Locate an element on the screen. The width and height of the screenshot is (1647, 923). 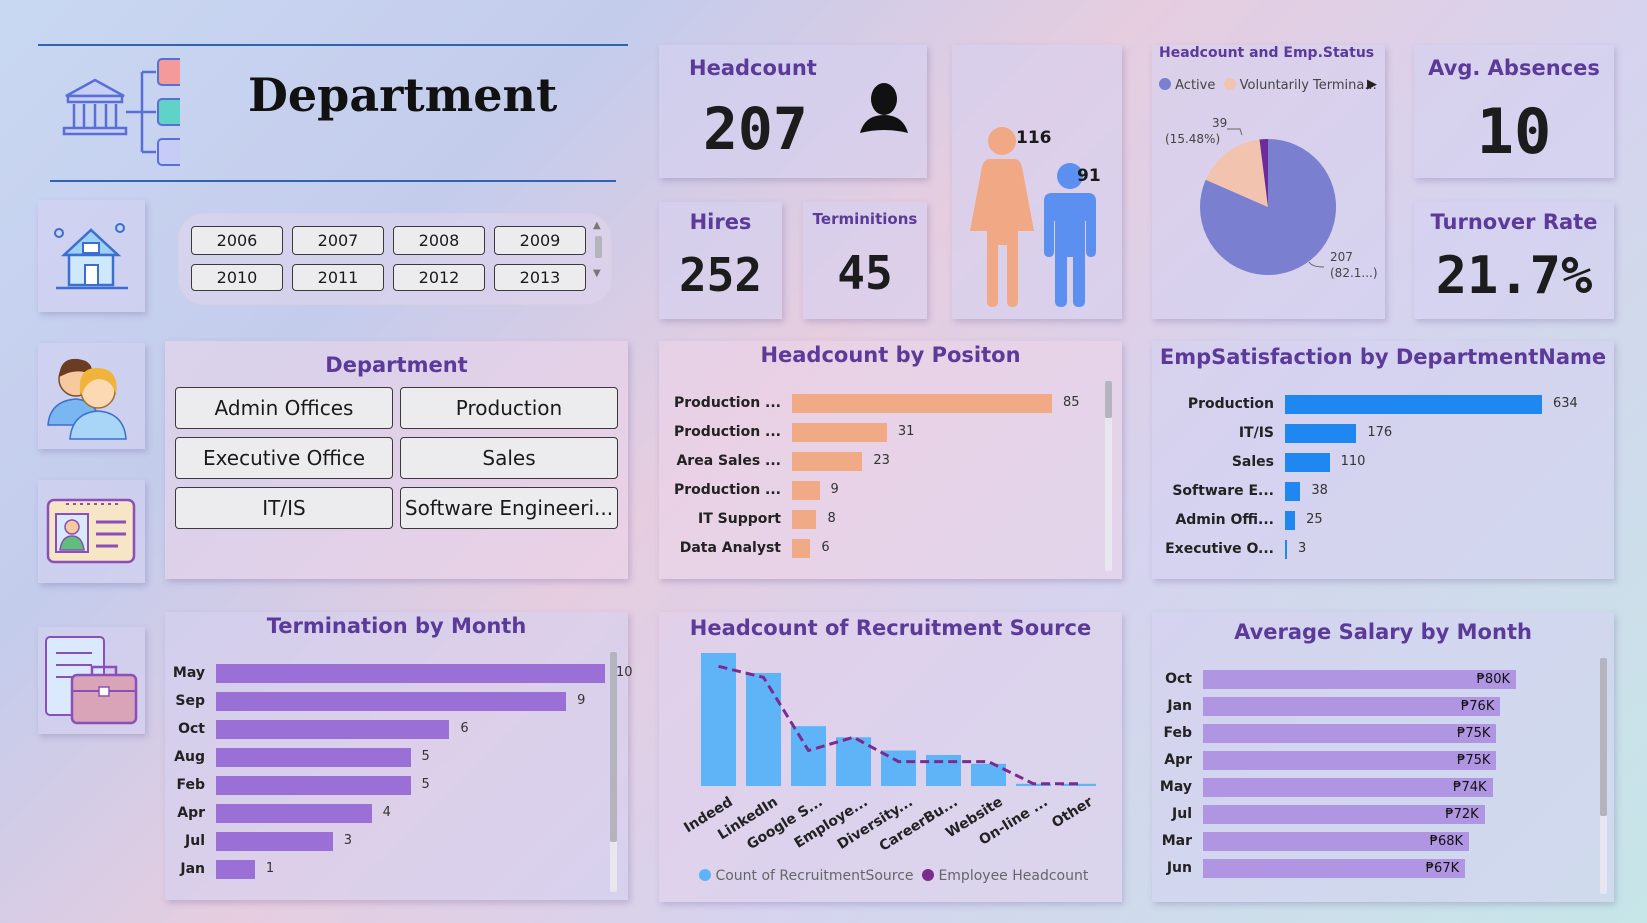
bar-row: Production ... 85 is located at coordinates (879, 403).